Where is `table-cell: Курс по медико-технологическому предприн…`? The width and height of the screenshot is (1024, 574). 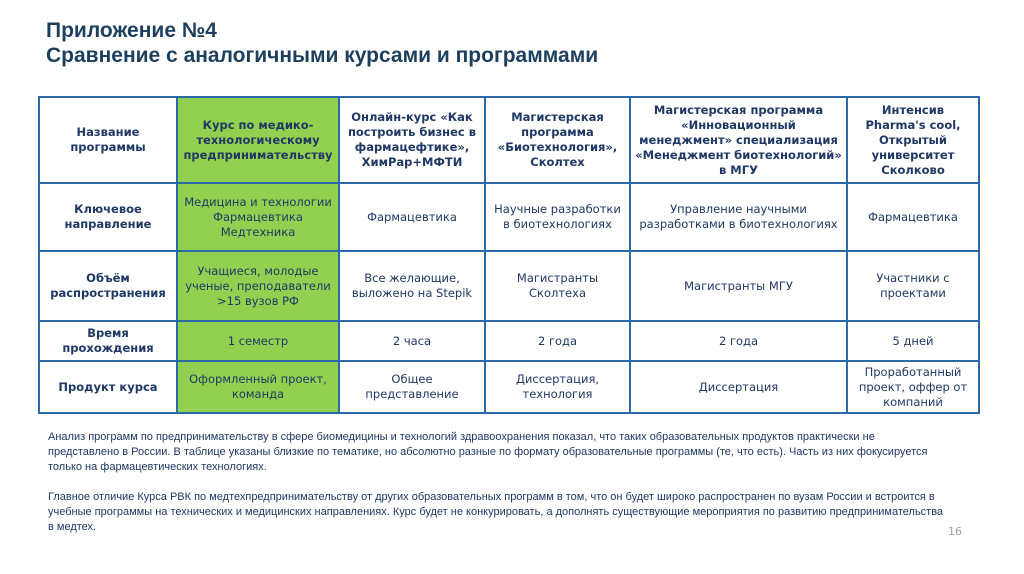
table-cell: Курс по медико-технологическому предприн… is located at coordinates (258, 140).